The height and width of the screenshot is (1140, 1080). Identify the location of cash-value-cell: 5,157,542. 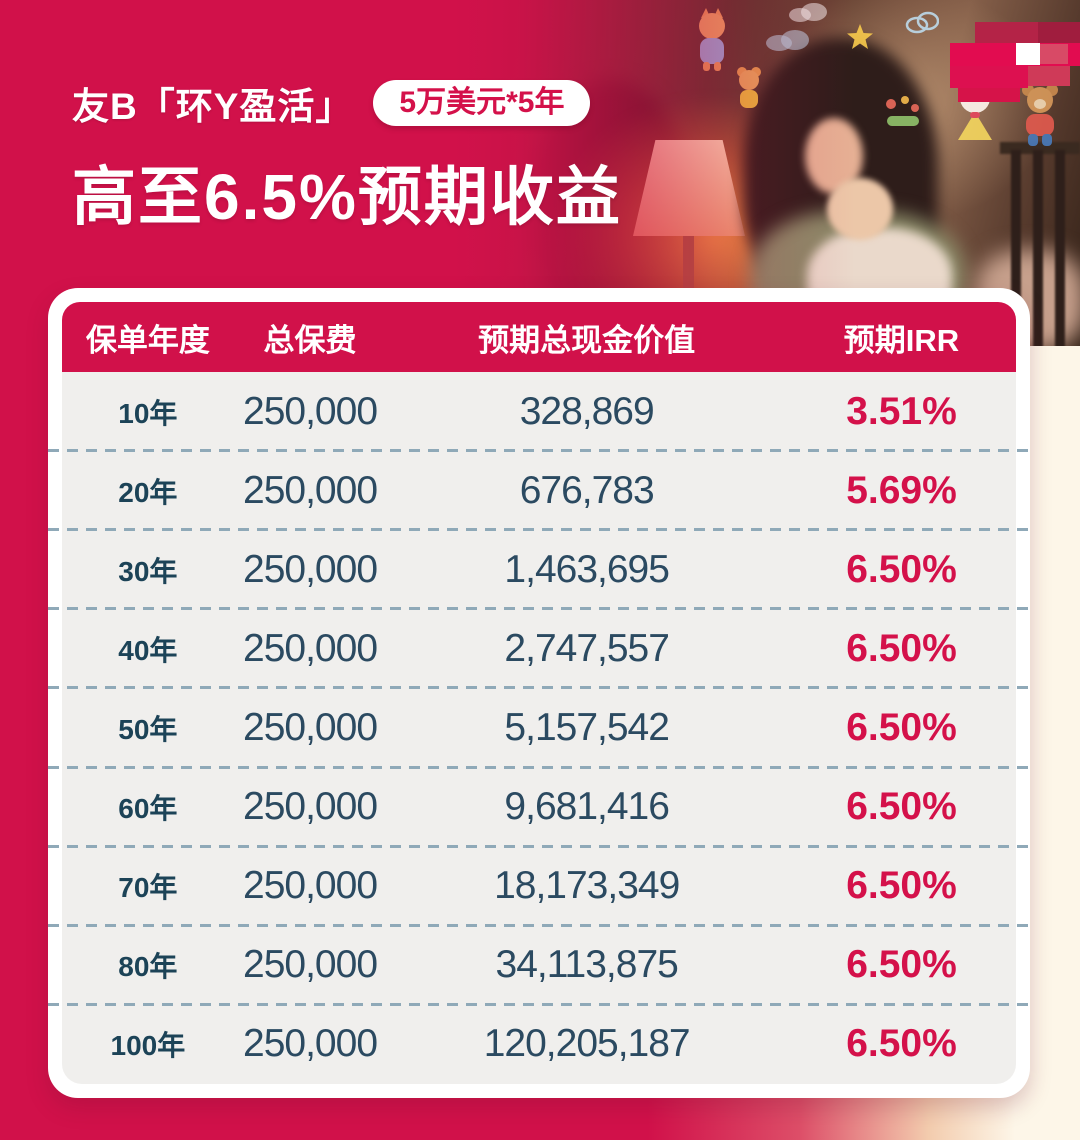
(587, 727).